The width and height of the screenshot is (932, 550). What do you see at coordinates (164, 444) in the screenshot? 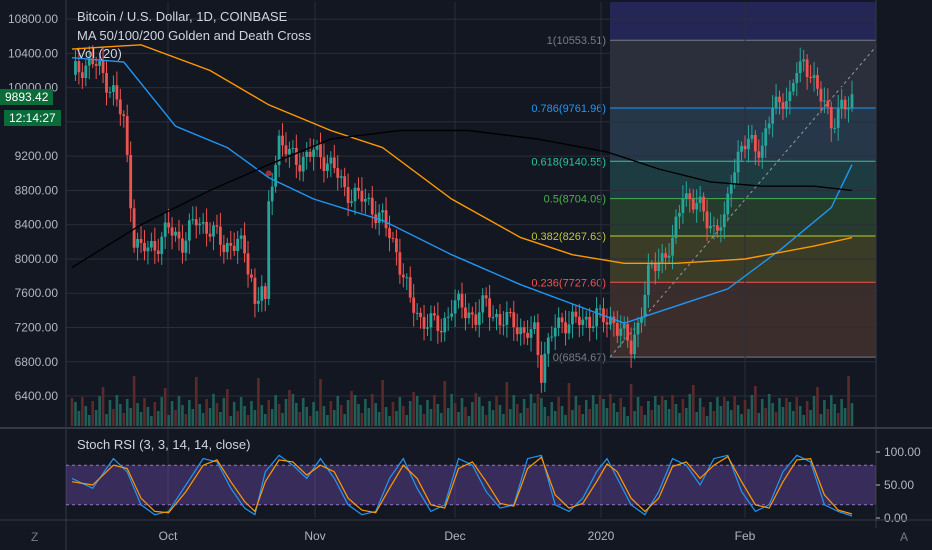
I see `stoch-rsi-legend: Stoch RSI (3, 3, 14, 14, close)` at bounding box center [164, 444].